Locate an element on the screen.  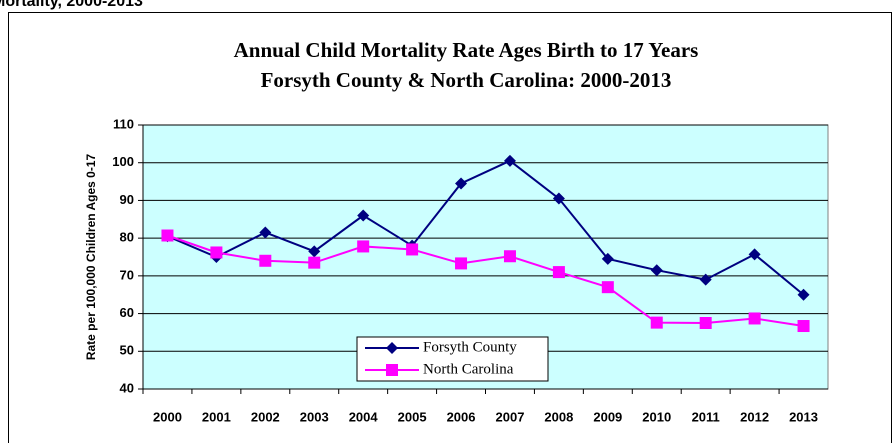
y-tick-label: 100 is located at coordinates (123, 161).